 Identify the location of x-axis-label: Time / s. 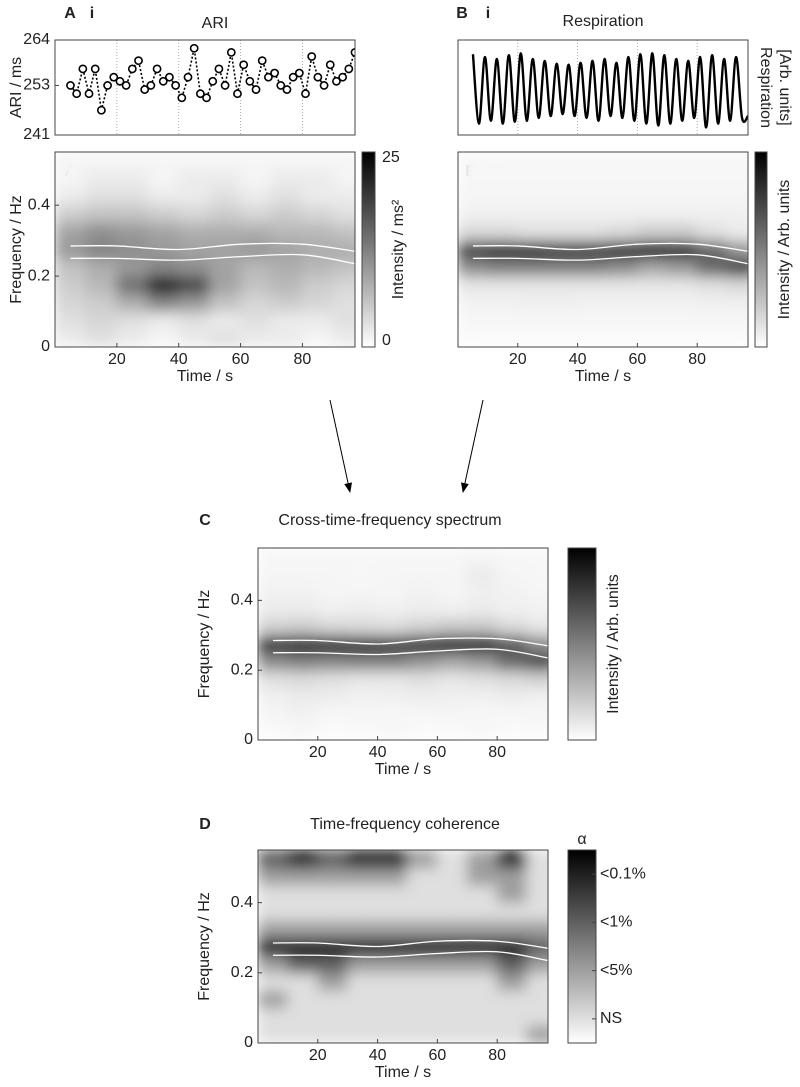
(403, 769).